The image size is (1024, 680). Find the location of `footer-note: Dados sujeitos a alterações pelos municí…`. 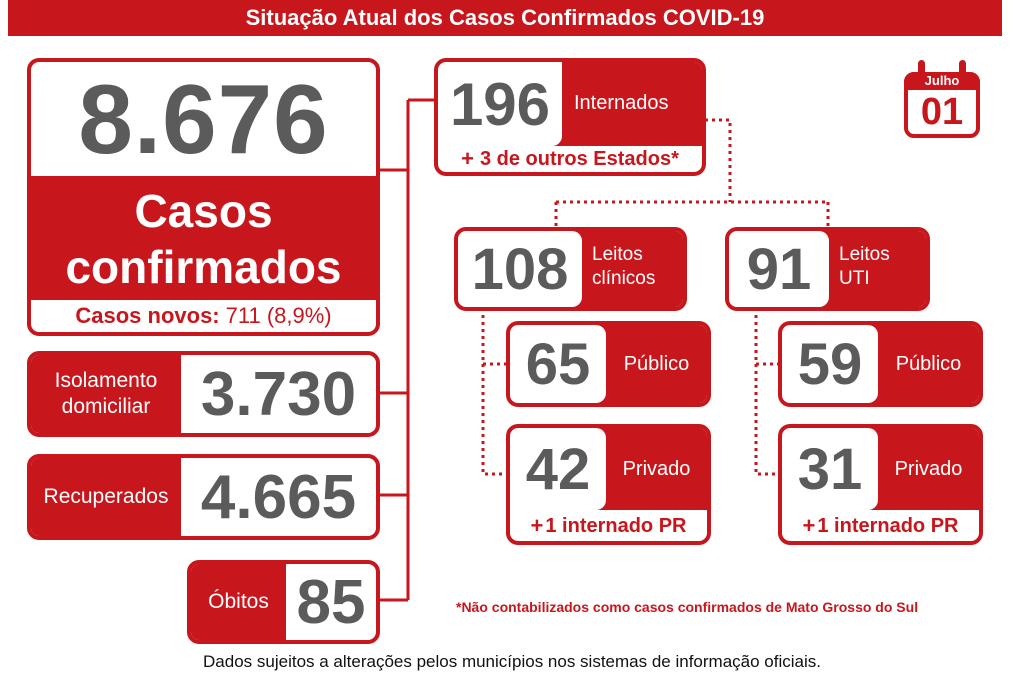

footer-note: Dados sujeitos a alterações pelos municí… is located at coordinates (512, 661).